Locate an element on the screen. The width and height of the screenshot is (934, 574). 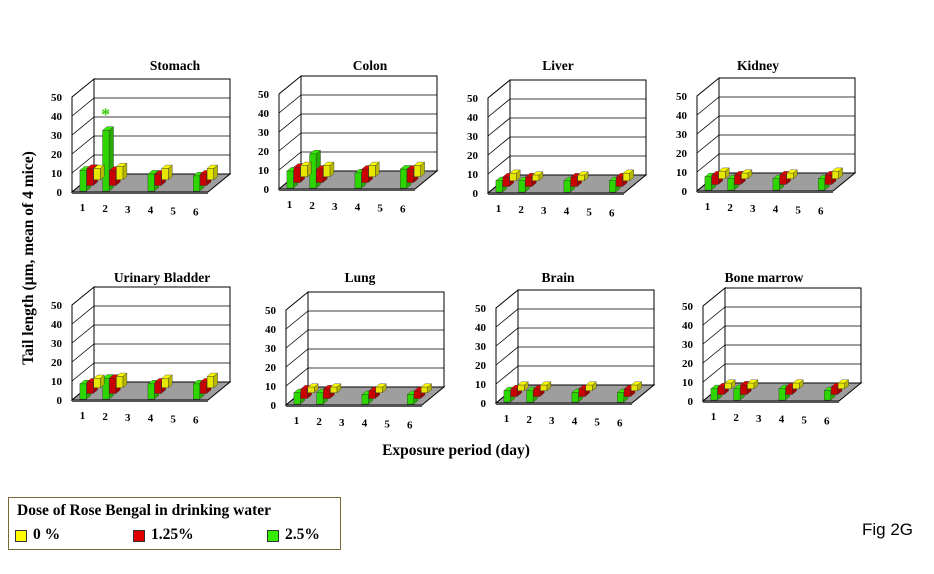
panel-colon: 0 10 20 30 40 50 1 2 3 4 5 6 Colon is located at coordinates (348, 137).